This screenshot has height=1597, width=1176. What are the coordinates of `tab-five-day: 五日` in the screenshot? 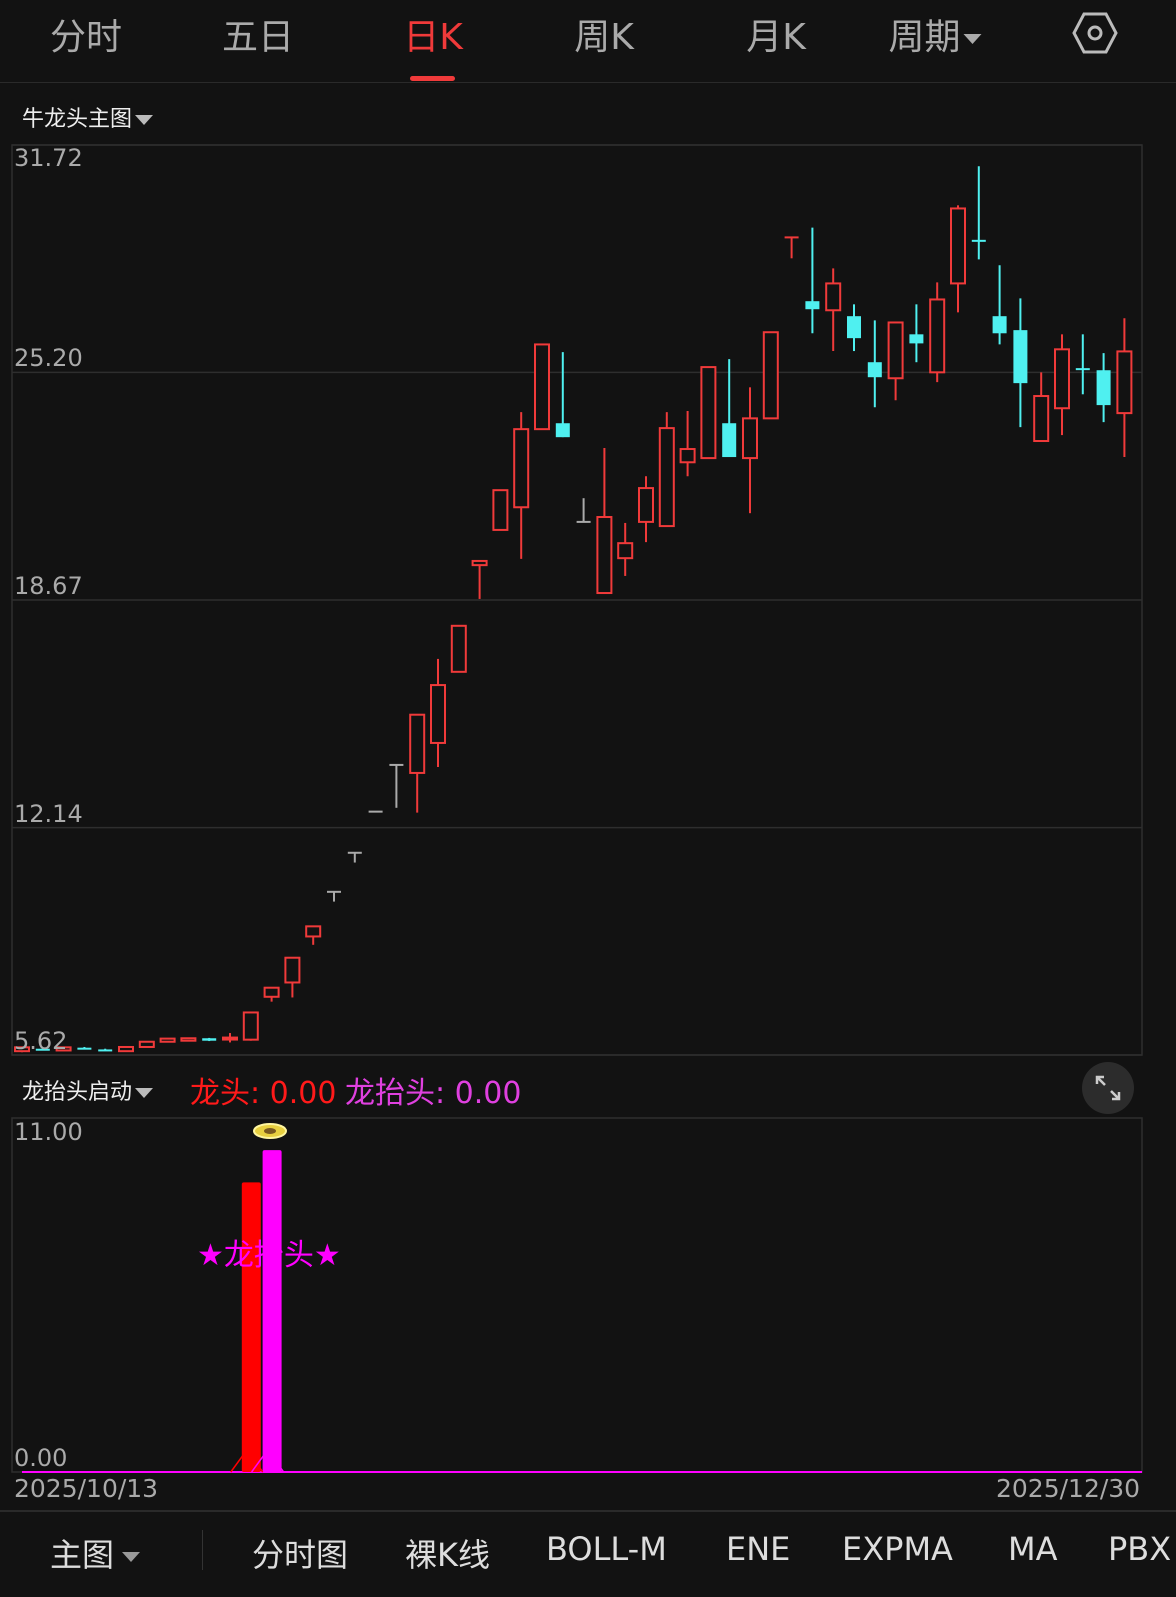 It's located at (258, 37).